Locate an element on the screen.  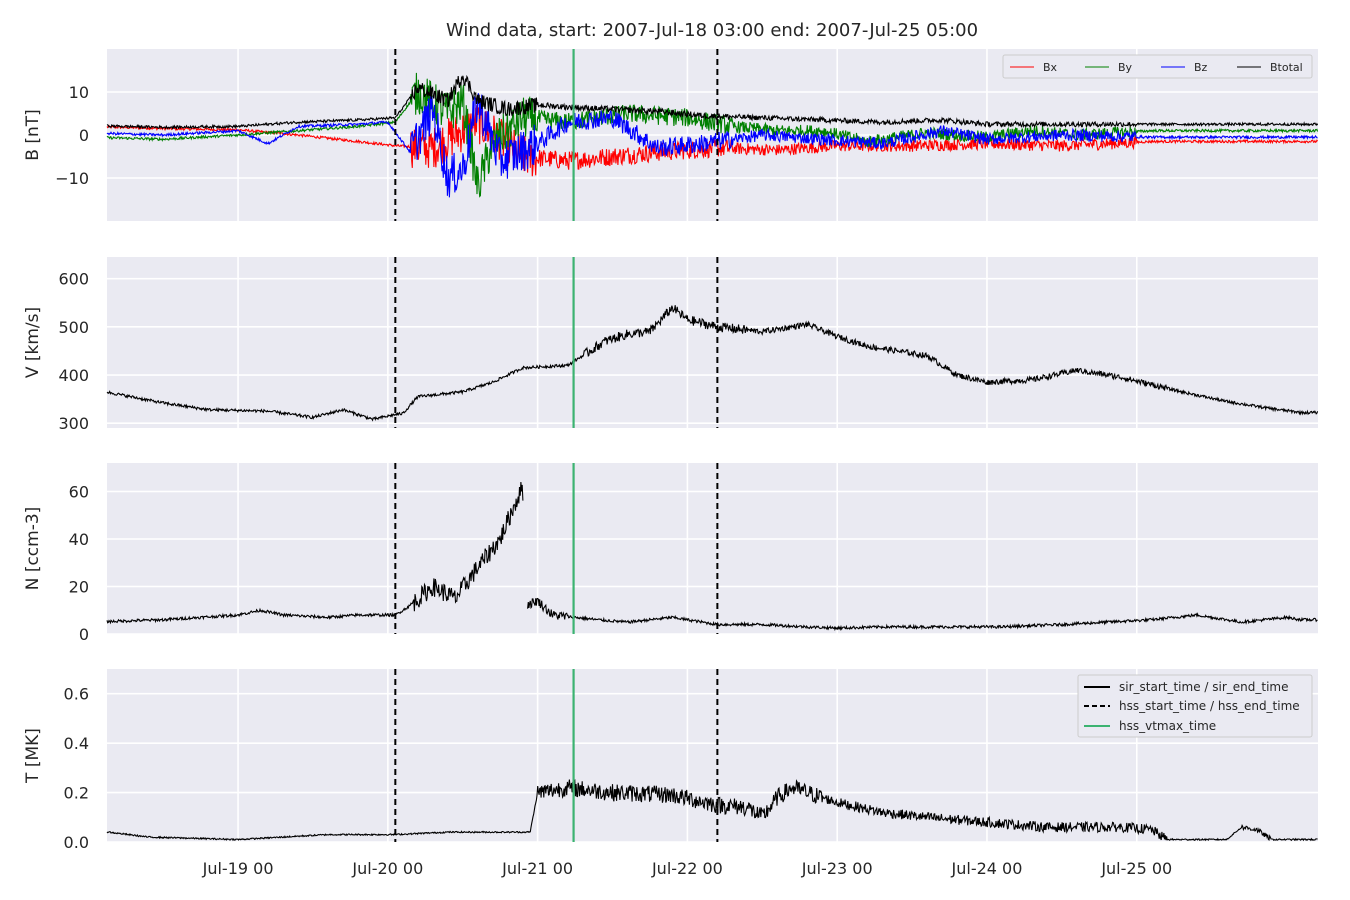
y-tick-label: 0.6 is located at coordinates (76, 694).